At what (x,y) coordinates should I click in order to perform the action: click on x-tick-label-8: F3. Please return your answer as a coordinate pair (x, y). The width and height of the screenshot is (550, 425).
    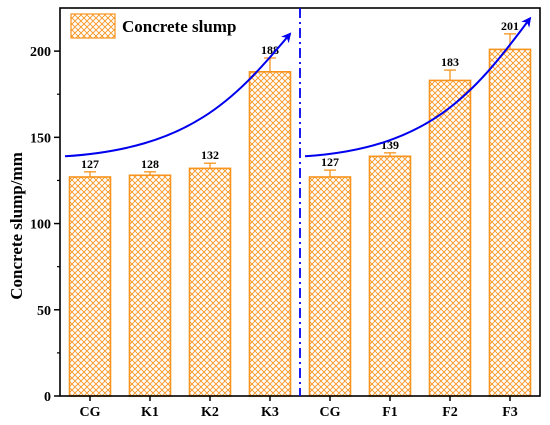
    Looking at the image, I should click on (510, 412).